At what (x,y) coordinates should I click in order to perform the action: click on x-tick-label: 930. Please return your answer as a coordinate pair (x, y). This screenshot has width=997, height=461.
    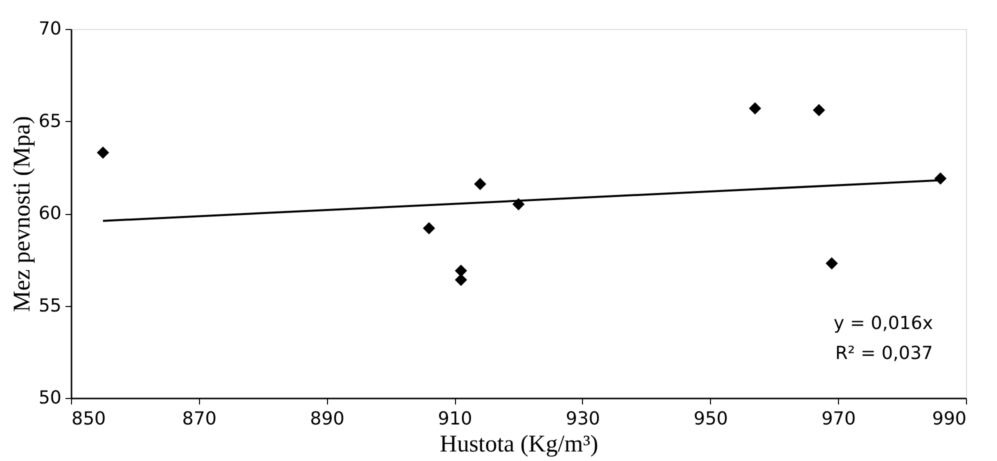
    Looking at the image, I should click on (583, 419).